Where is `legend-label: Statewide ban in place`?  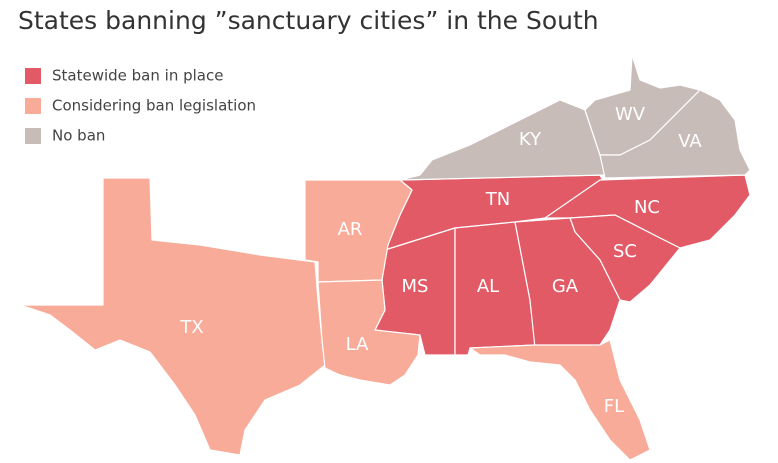 legend-label: Statewide ban in place is located at coordinates (137, 76).